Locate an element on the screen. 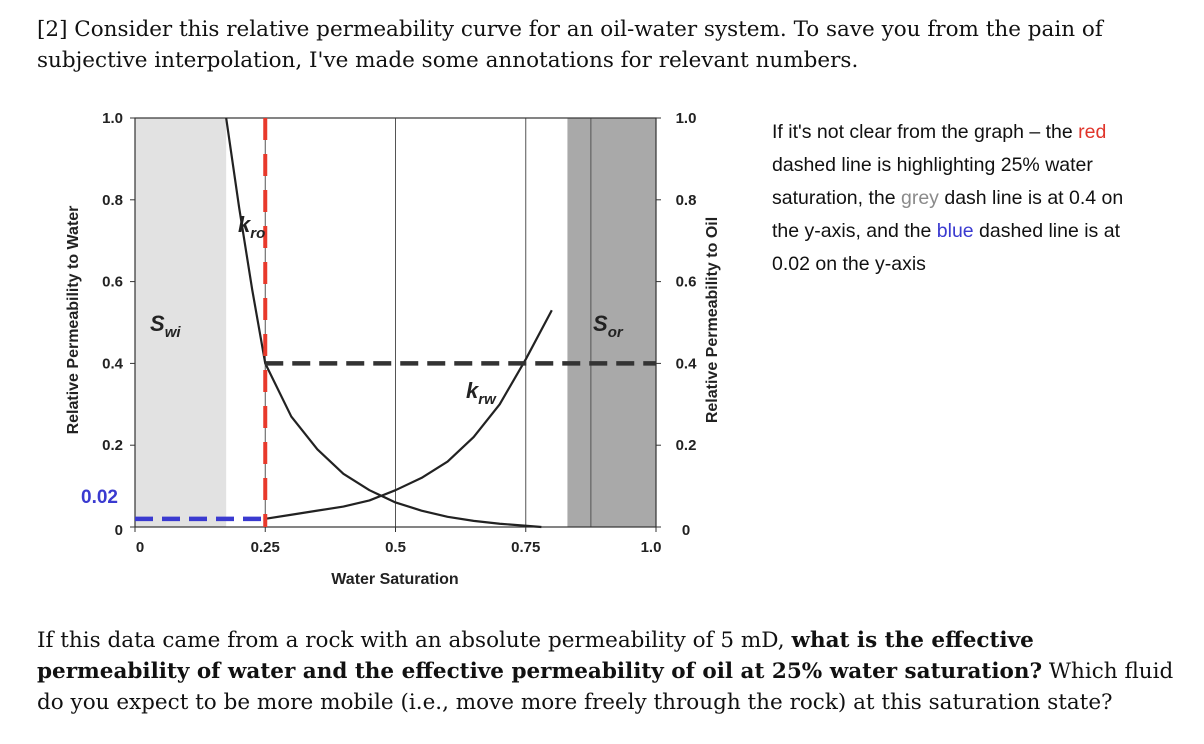 The image size is (1204, 744). kro-label: kro is located at coordinates (251, 227).